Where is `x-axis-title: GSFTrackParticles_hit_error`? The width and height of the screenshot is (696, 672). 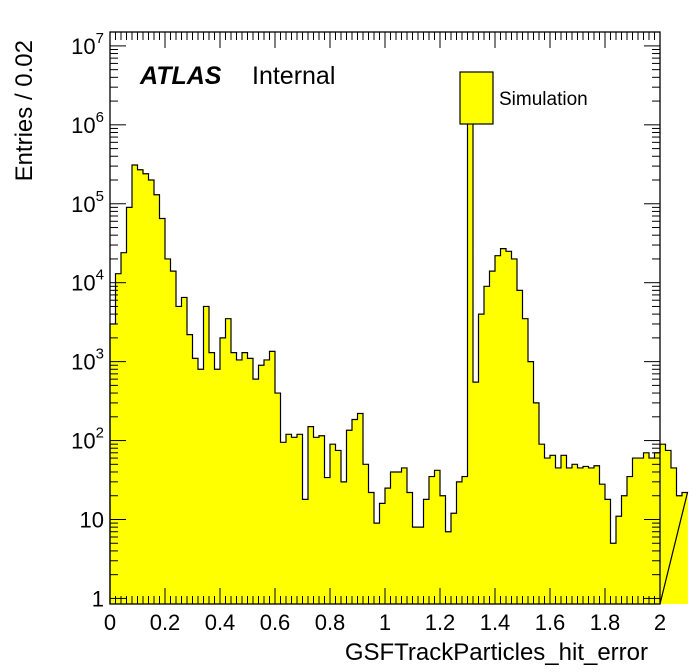
x-axis-title: GSFTrackParticles_hit_error is located at coordinates (496, 652).